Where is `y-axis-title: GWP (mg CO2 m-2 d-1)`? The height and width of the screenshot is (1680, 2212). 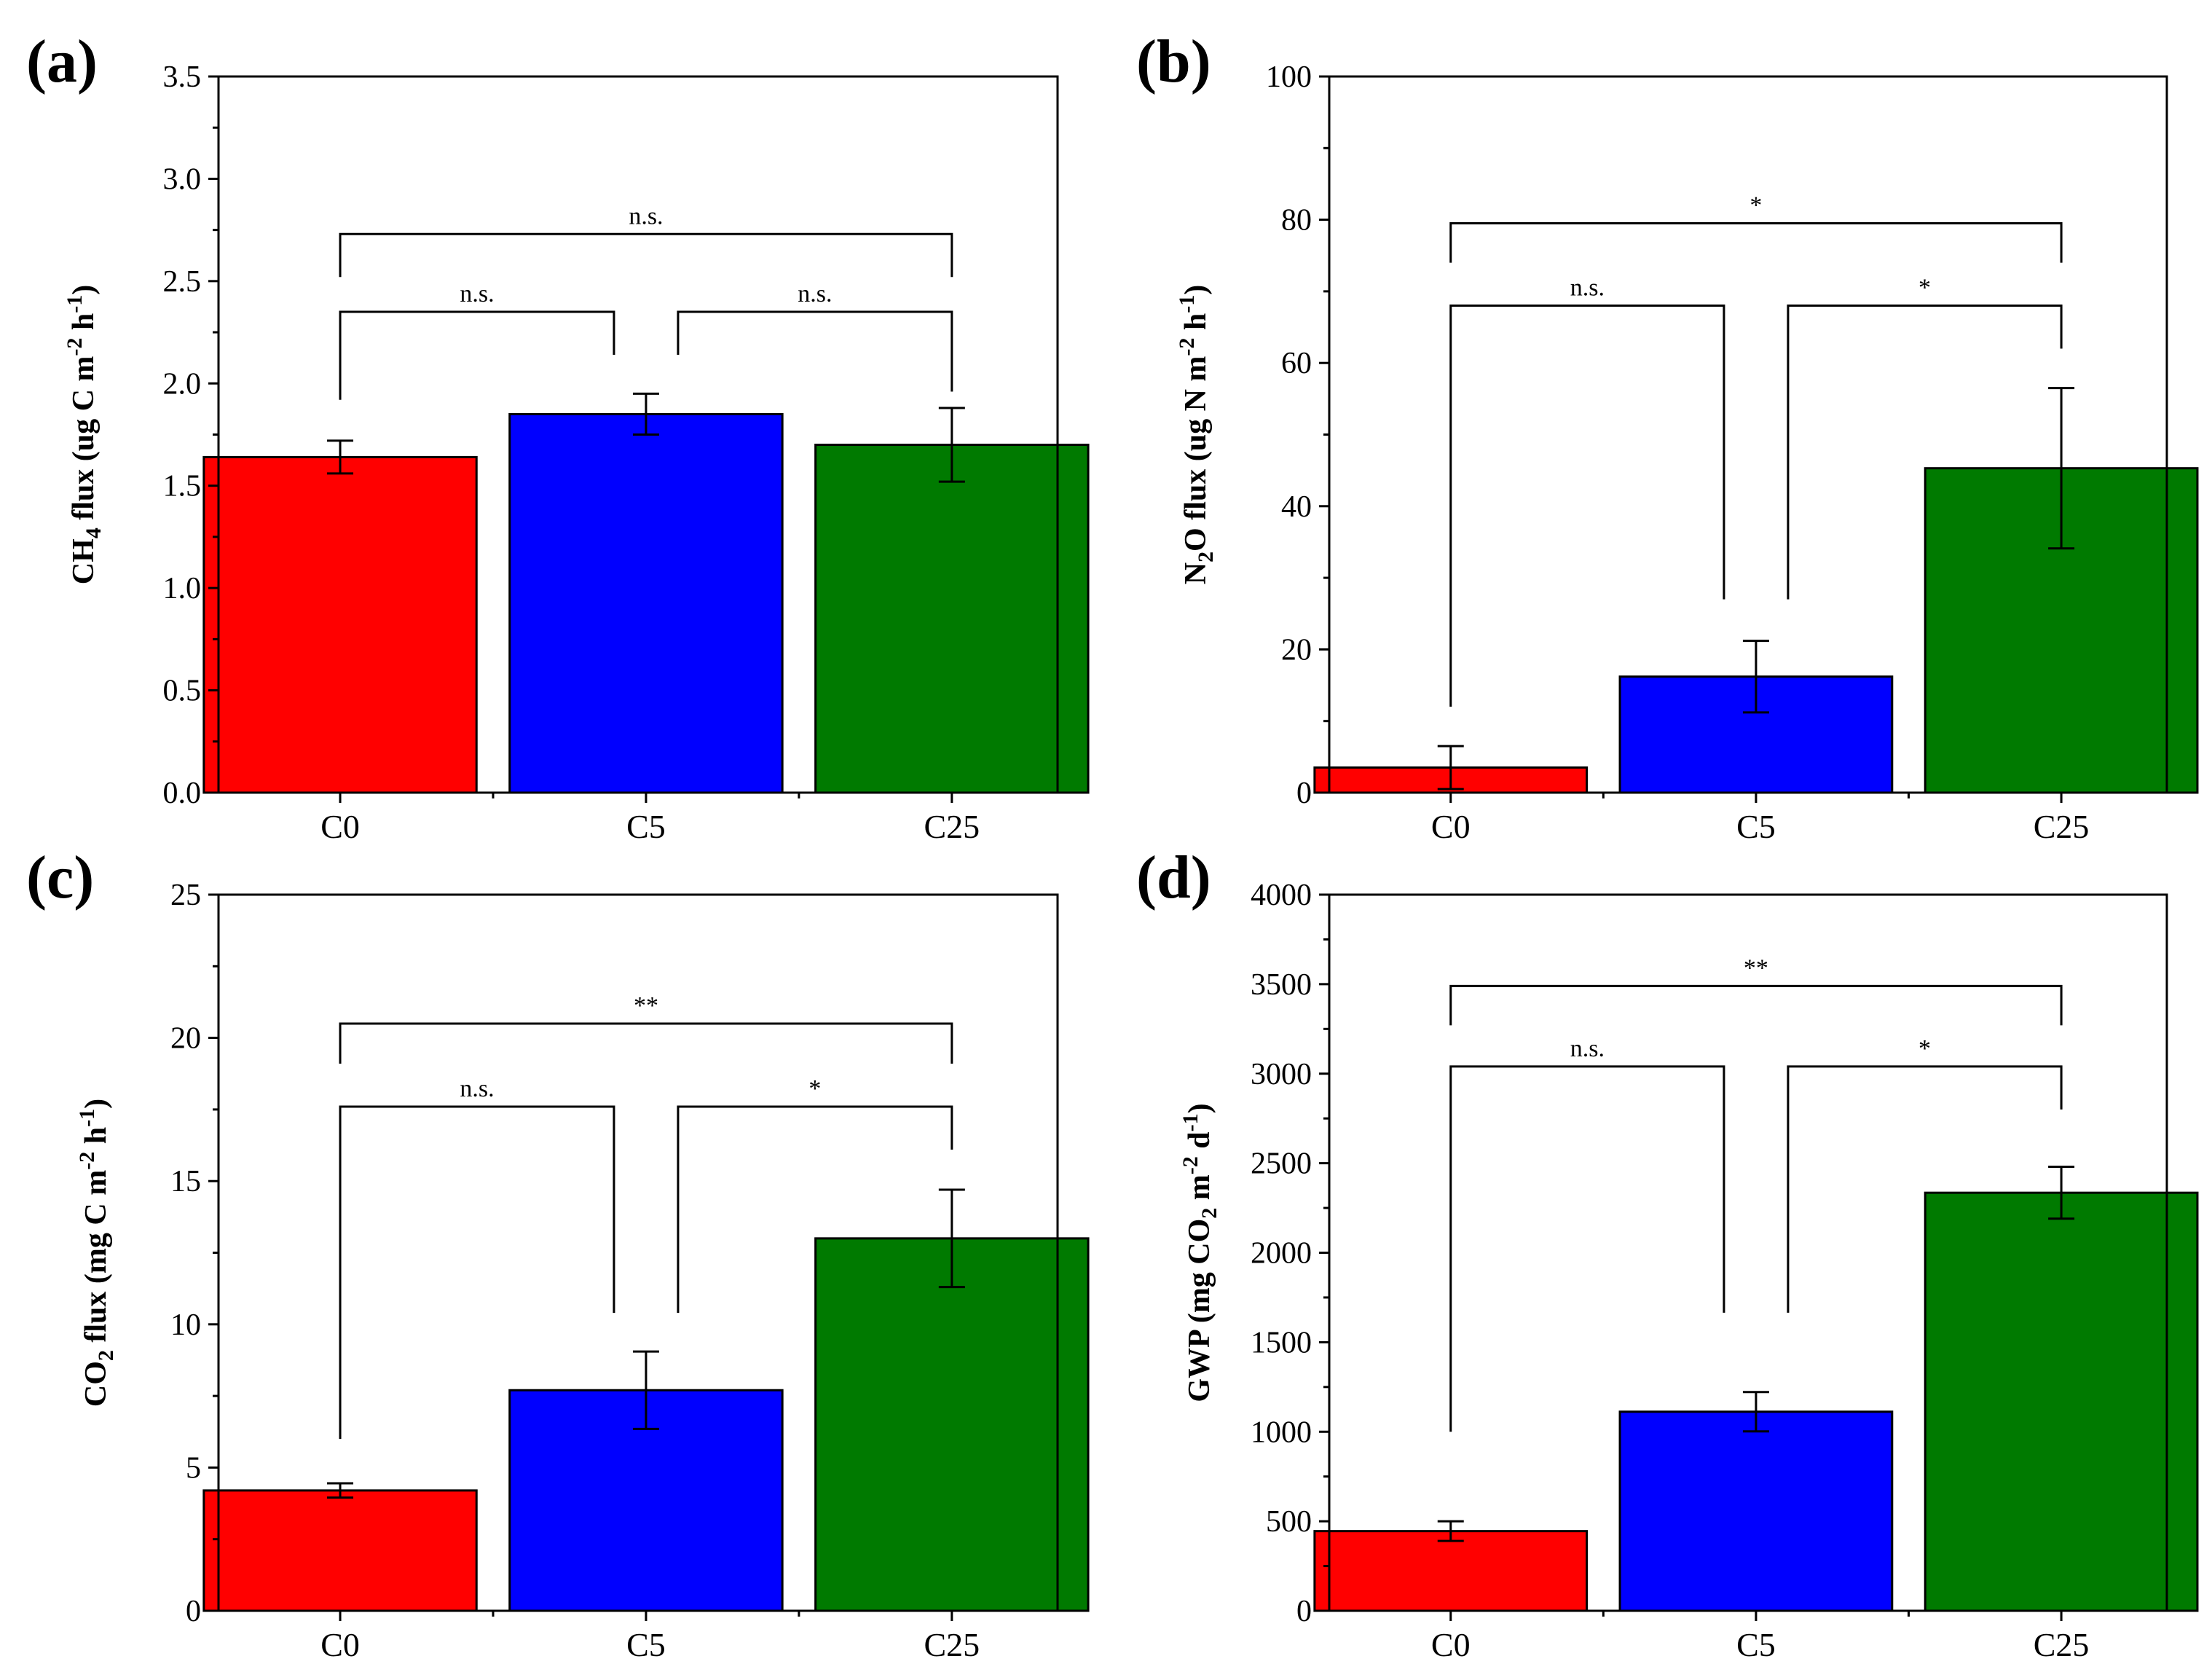
y-axis-title: GWP (mg CO2 m-2 d-1) is located at coordinates (1199, 1252).